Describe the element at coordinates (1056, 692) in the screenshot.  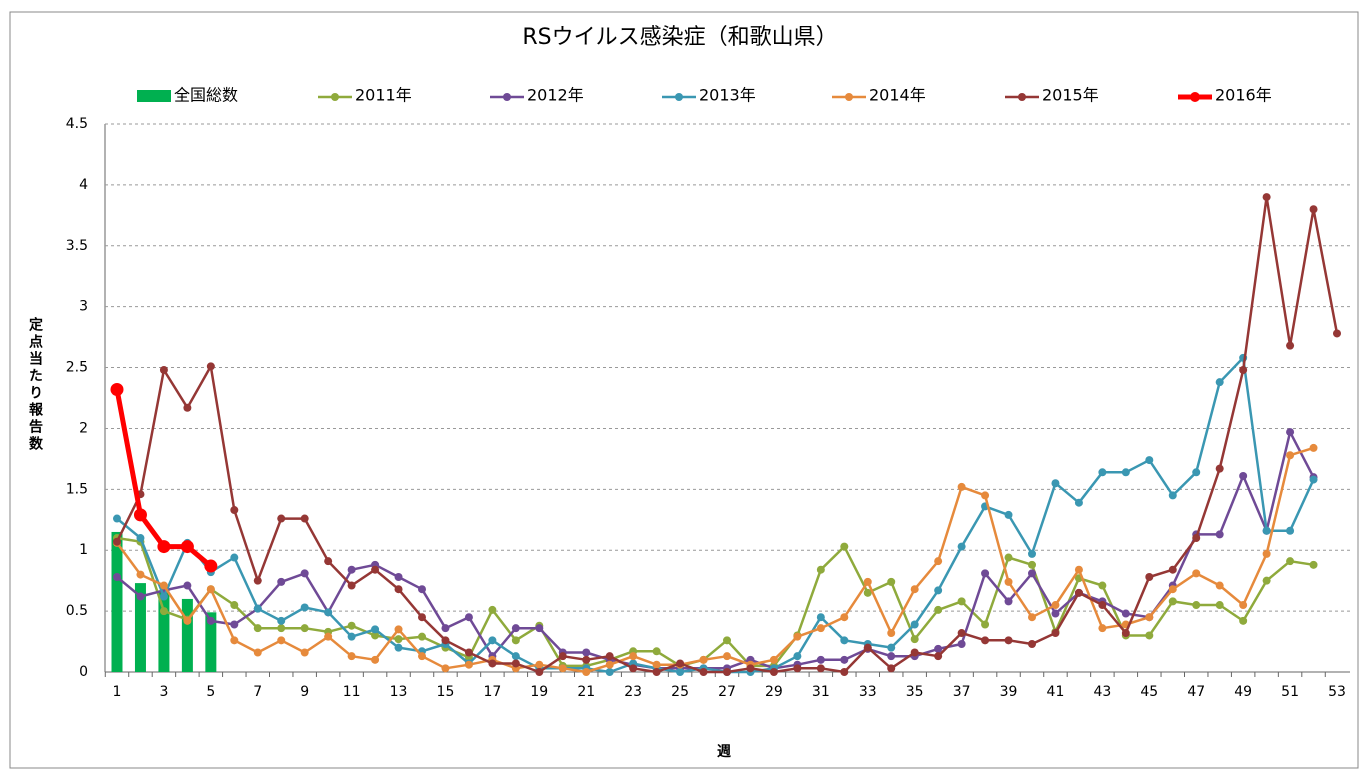
I see `x-tick-label: 41` at that location.